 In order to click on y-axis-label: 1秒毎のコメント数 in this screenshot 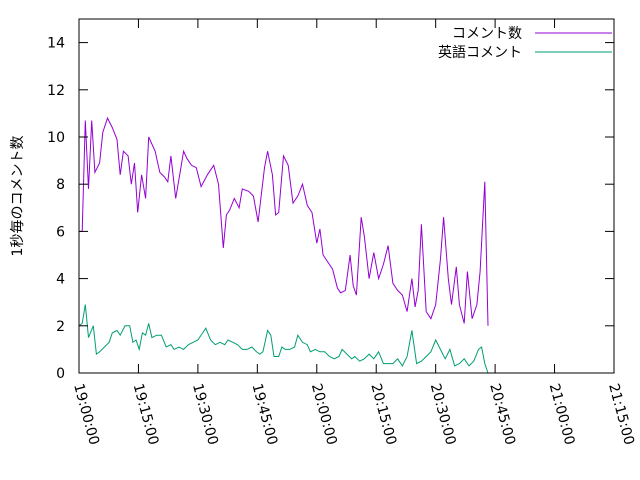, I will do `click(18, 196)`.